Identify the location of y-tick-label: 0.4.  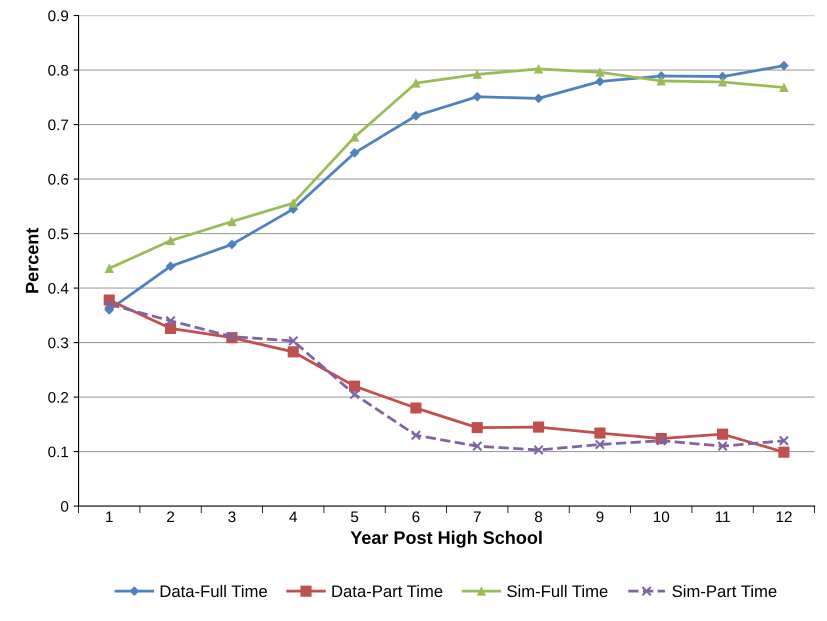
(58, 288).